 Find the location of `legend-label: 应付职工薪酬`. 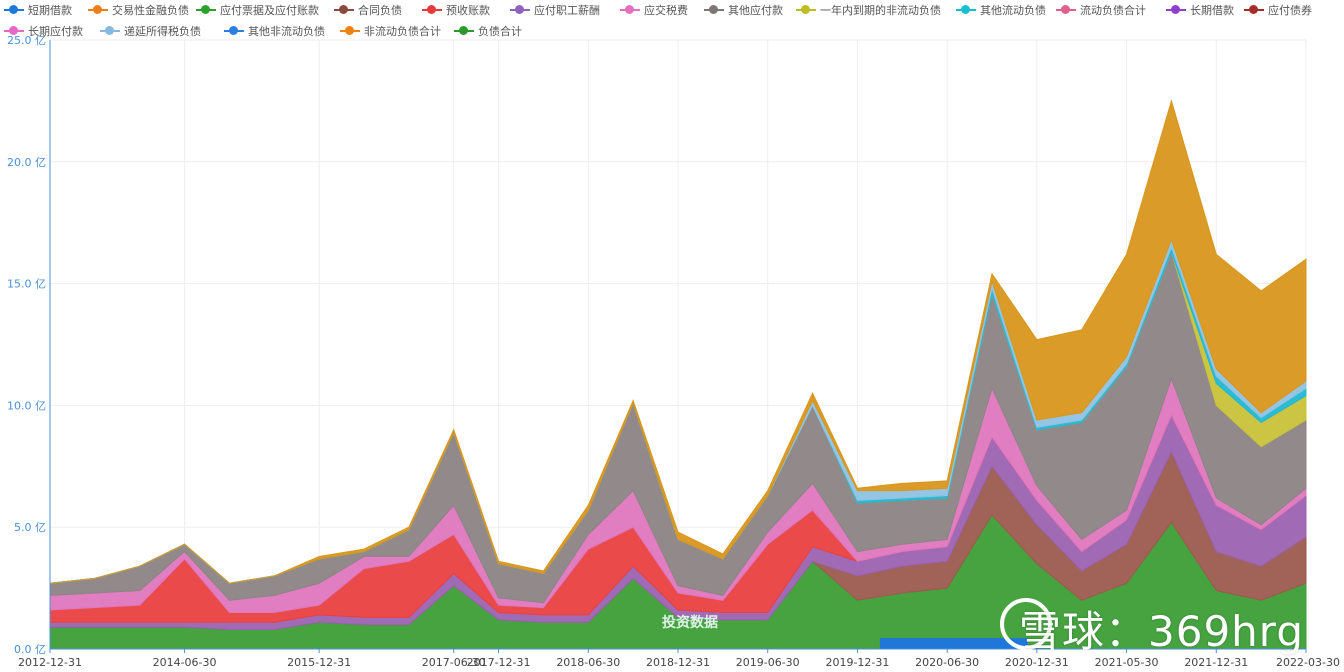

legend-label: 应付职工薪酬 is located at coordinates (567, 10).